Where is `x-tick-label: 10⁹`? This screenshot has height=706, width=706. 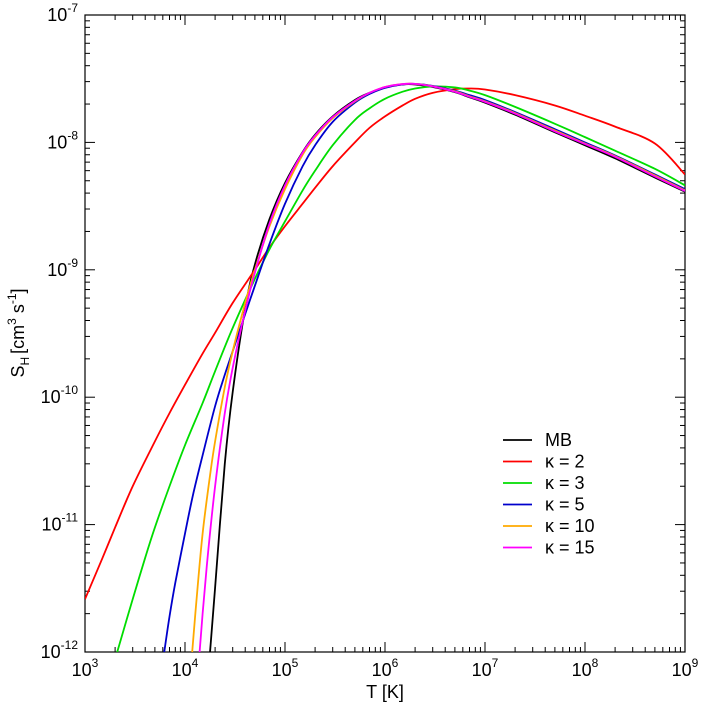 x-tick-label: 10⁹ is located at coordinates (685, 668).